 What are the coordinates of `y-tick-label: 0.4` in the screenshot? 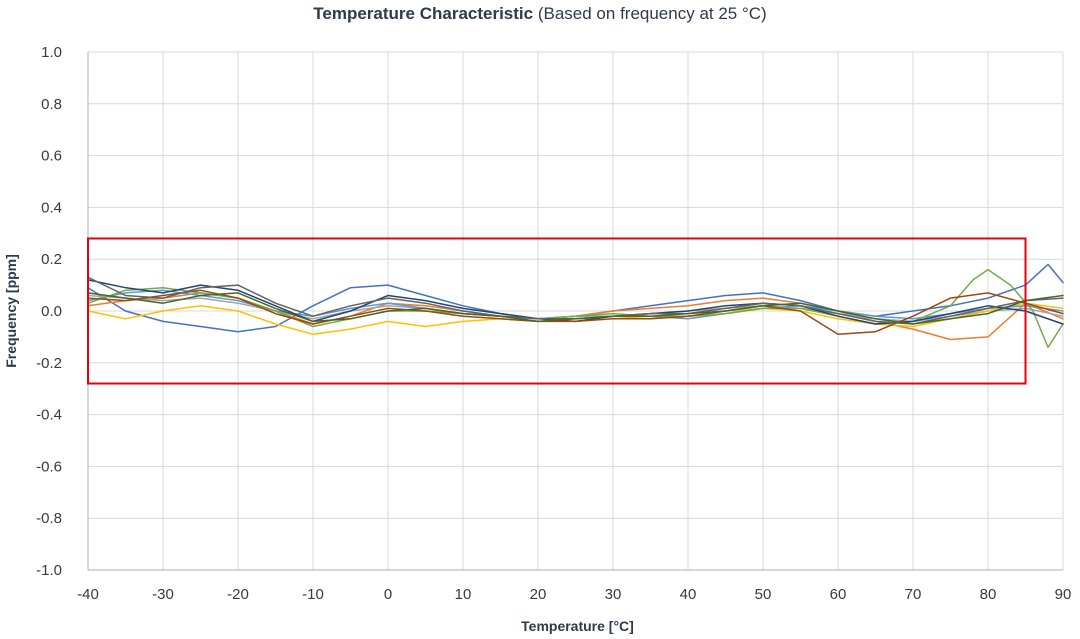 It's located at (51, 207).